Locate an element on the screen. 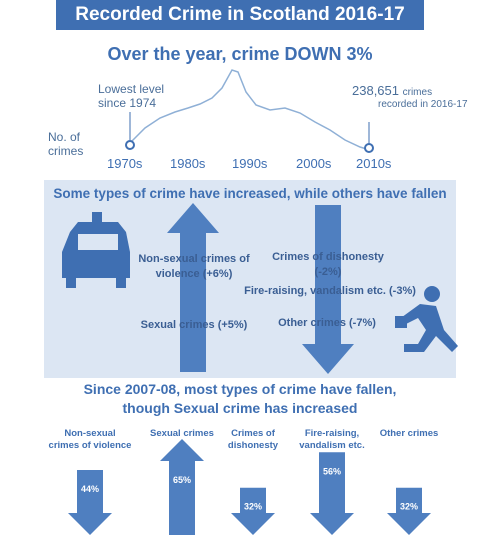  increase-label-violence: Non-sexual crimes of violence (+6%) is located at coordinates (194, 266).